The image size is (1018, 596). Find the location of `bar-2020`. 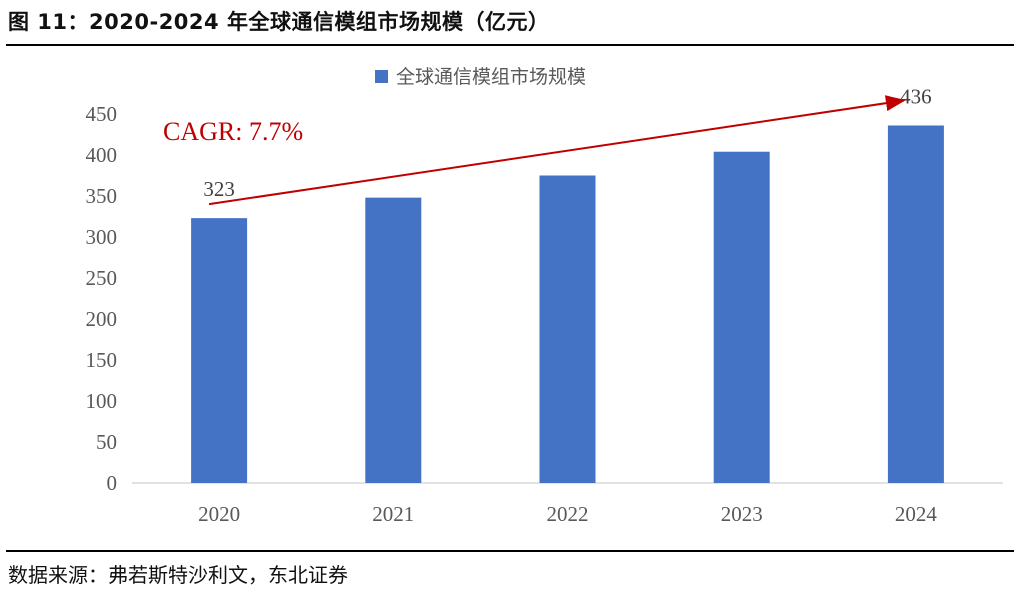

bar-2020 is located at coordinates (219, 350).